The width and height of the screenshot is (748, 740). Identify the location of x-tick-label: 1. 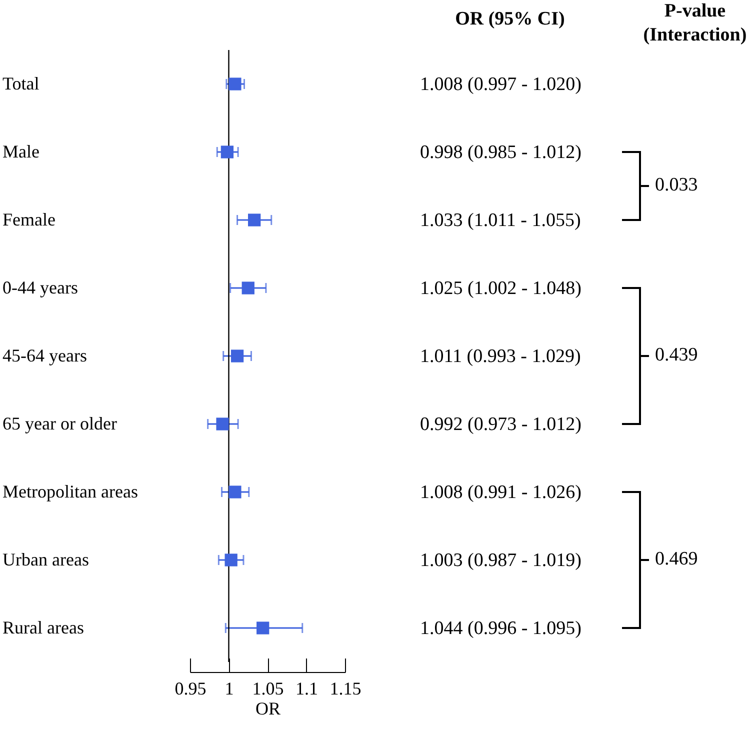
(229, 688).